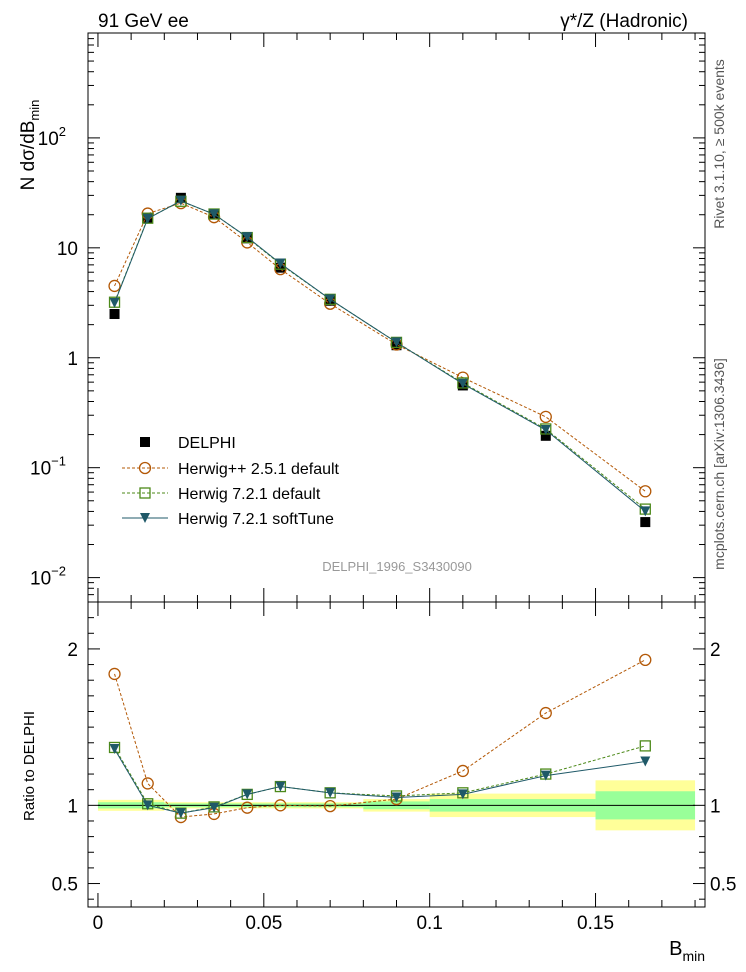 This screenshot has width=746, height=972. I want to click on x-tick-label: 0.15, so click(595, 923).